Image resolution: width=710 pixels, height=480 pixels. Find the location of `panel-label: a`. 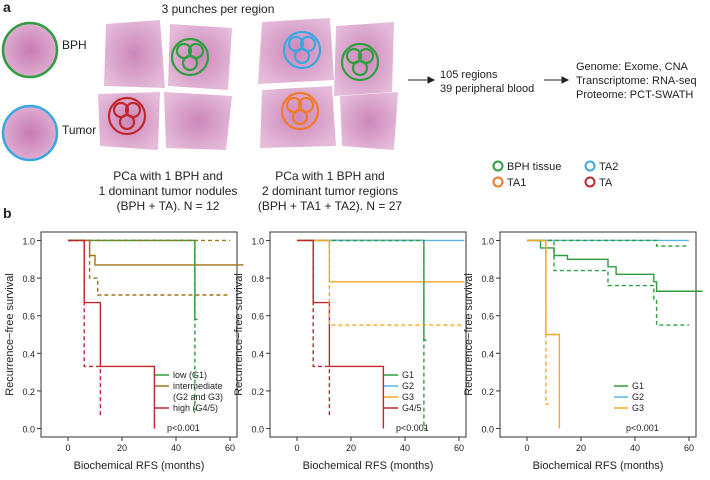

panel-label: a is located at coordinates (7, 7).